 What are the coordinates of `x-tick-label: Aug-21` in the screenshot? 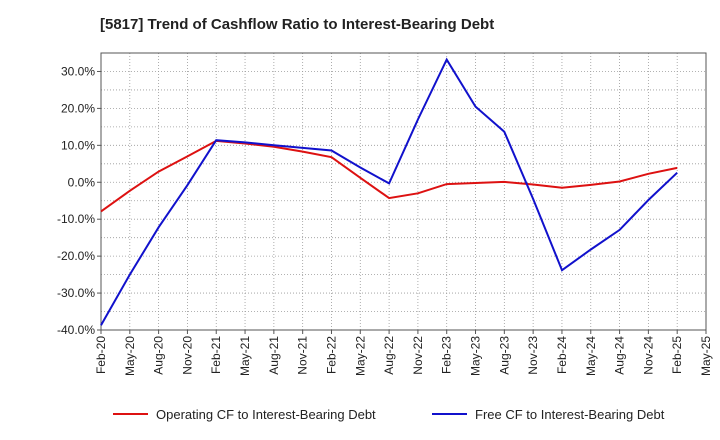 It's located at (274, 355).